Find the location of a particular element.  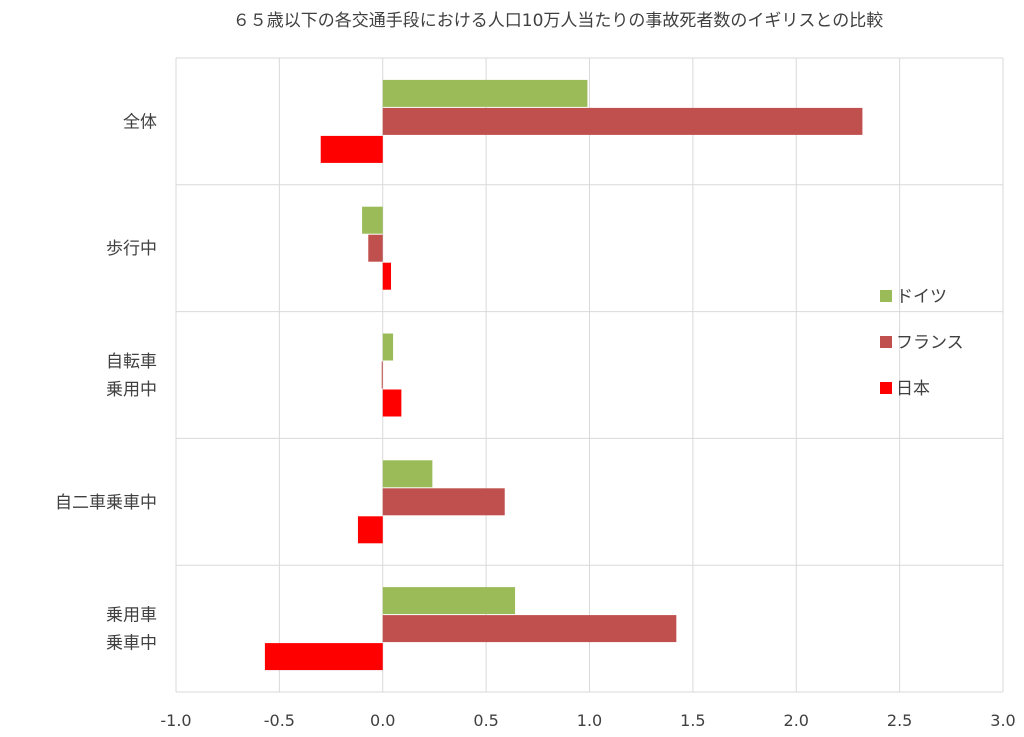

category-label: 乗用中 is located at coordinates (131, 390).